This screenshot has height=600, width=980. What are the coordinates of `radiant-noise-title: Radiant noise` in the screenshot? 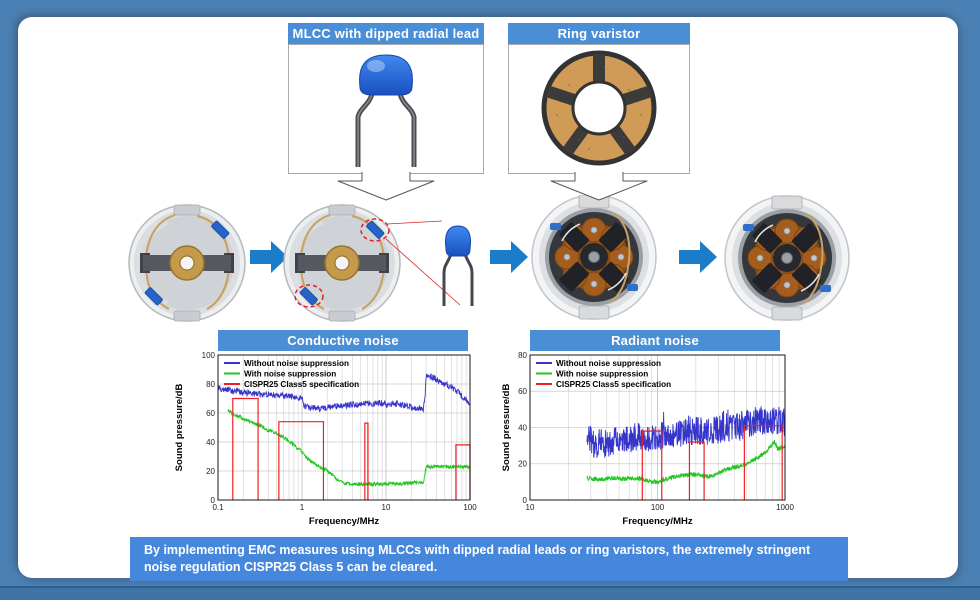 It's located at (655, 340).